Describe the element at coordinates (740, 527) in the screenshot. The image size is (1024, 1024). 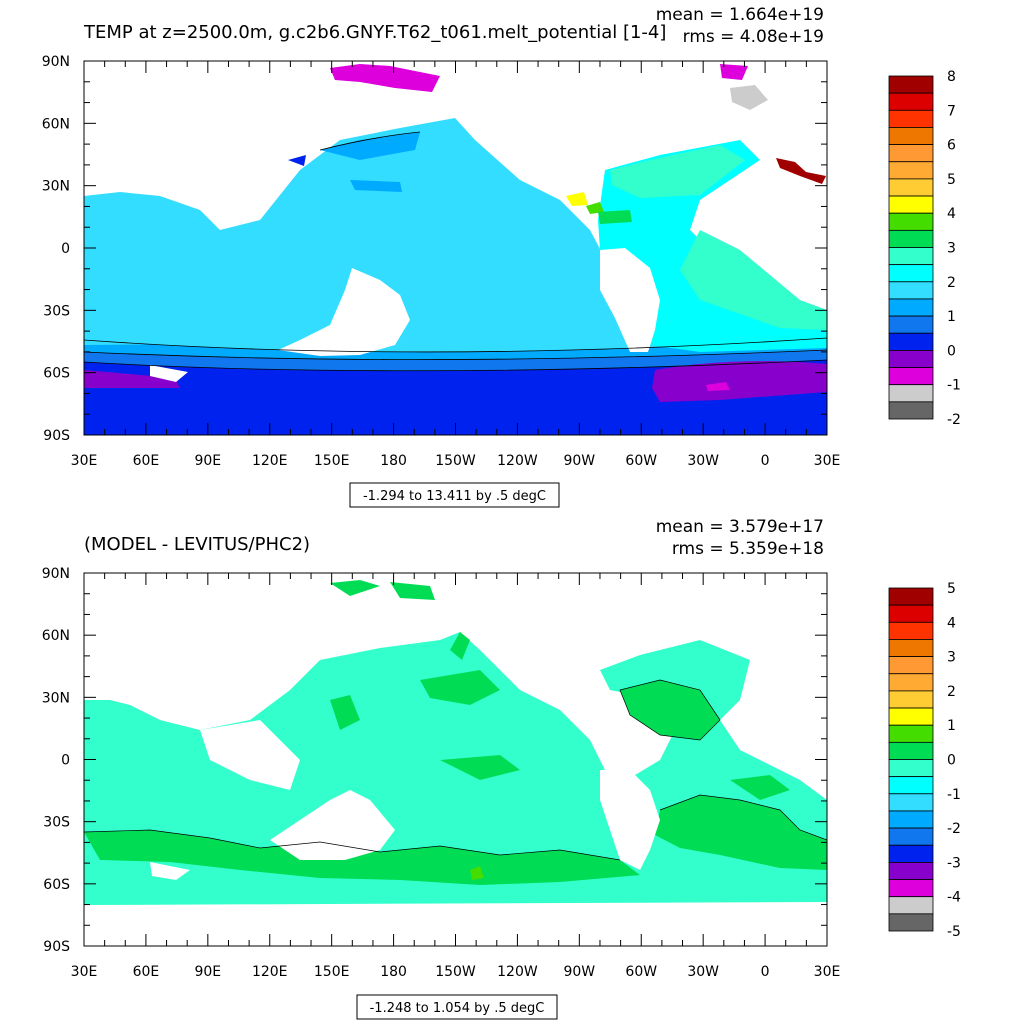
I see `panel-bottom-mean: mean = 3.579e+17` at that location.